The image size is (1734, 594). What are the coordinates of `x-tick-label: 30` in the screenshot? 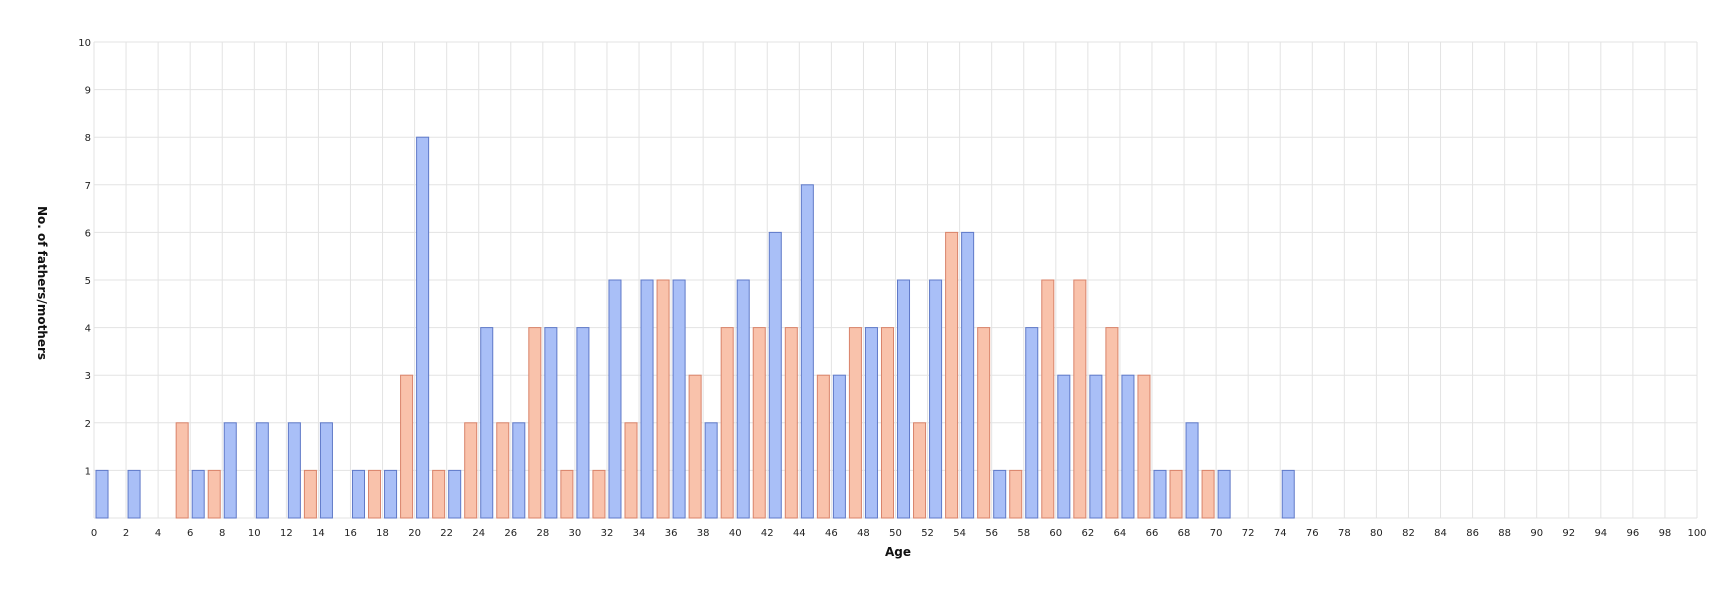 It's located at (575, 533).